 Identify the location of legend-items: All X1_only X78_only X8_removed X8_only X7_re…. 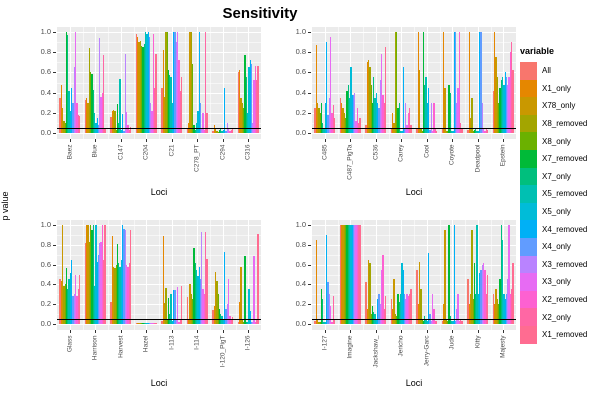
(560, 203).